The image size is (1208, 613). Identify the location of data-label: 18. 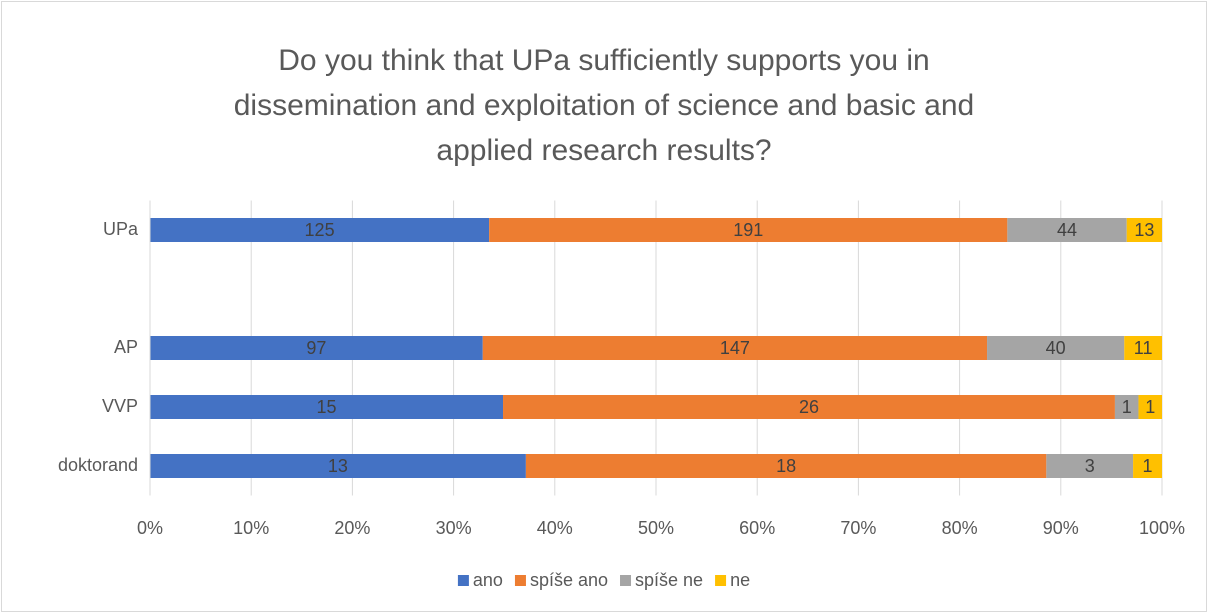
(786, 466).